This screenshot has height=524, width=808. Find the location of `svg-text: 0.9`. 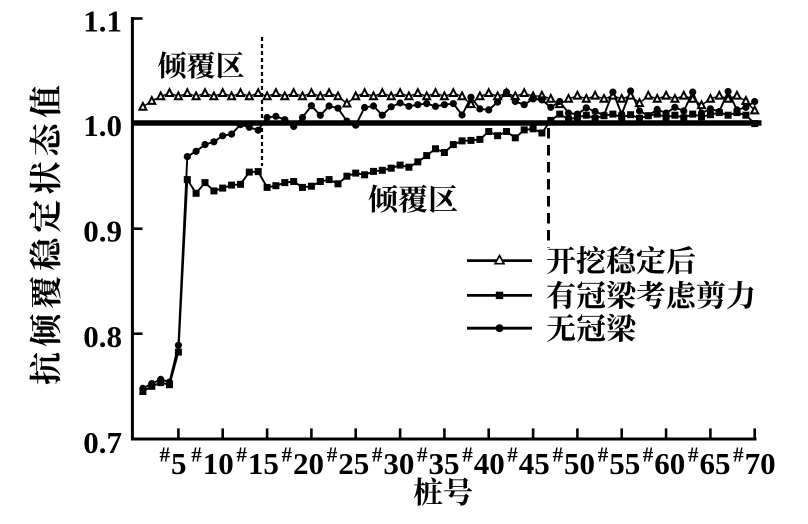

svg-text: 0.9 is located at coordinates (102, 231).